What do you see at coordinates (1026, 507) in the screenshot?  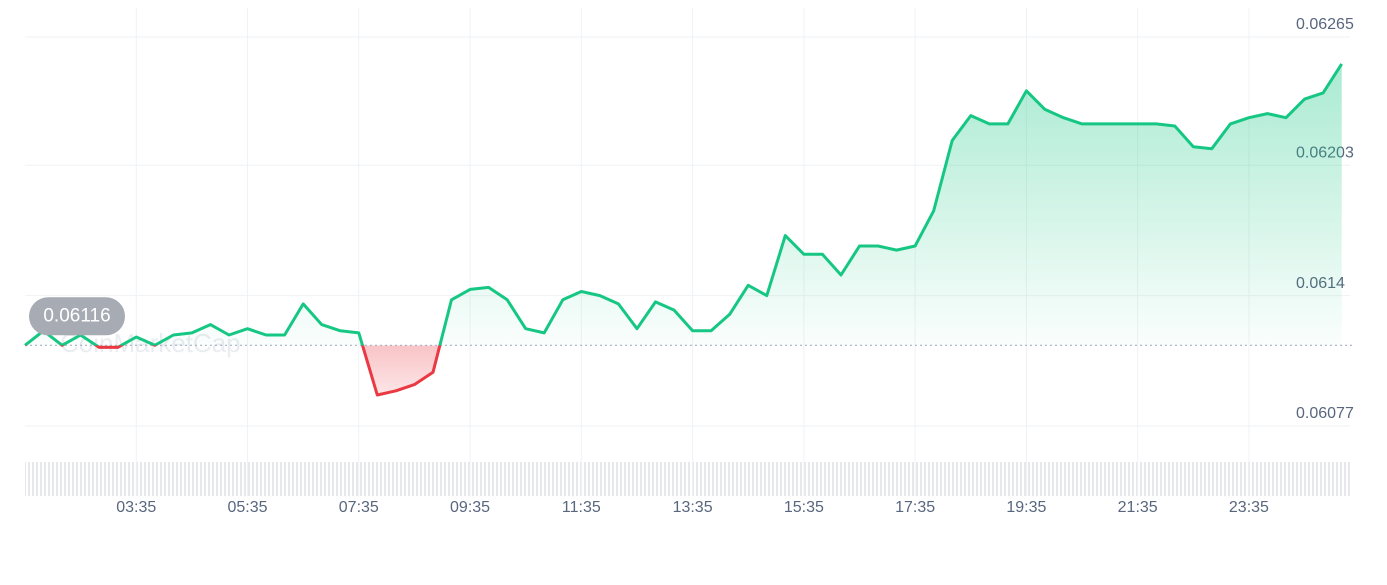 I see `x-tick-label: 19:35` at bounding box center [1026, 507].